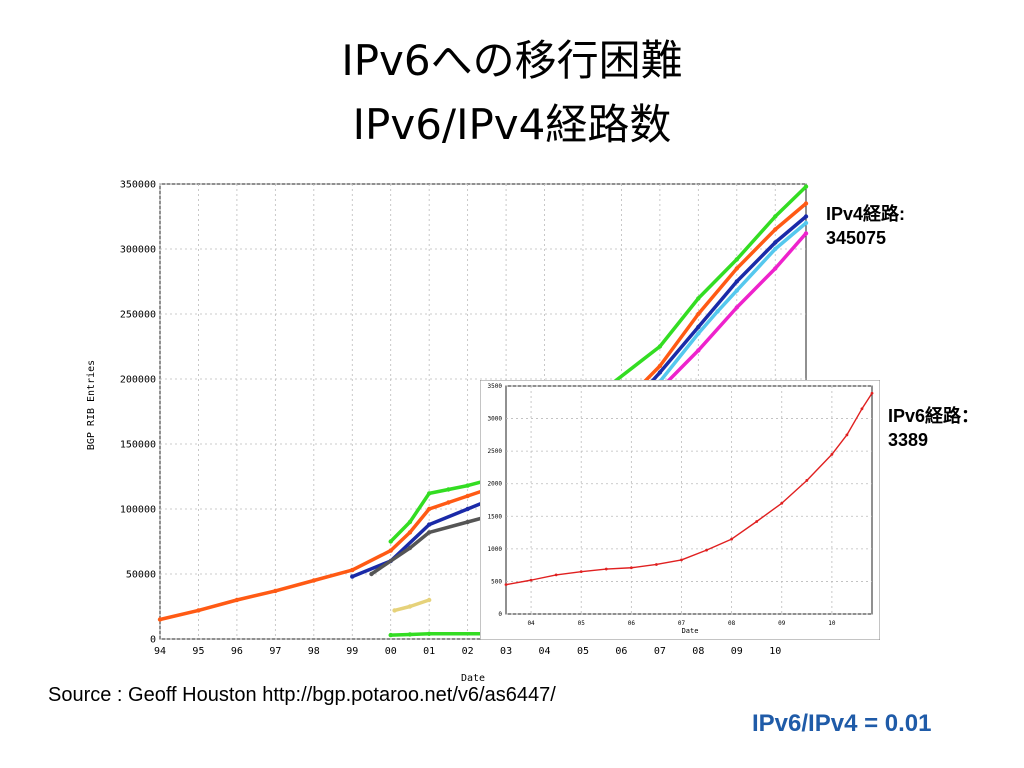  I want to click on inset-plot-frame, so click(689, 500).